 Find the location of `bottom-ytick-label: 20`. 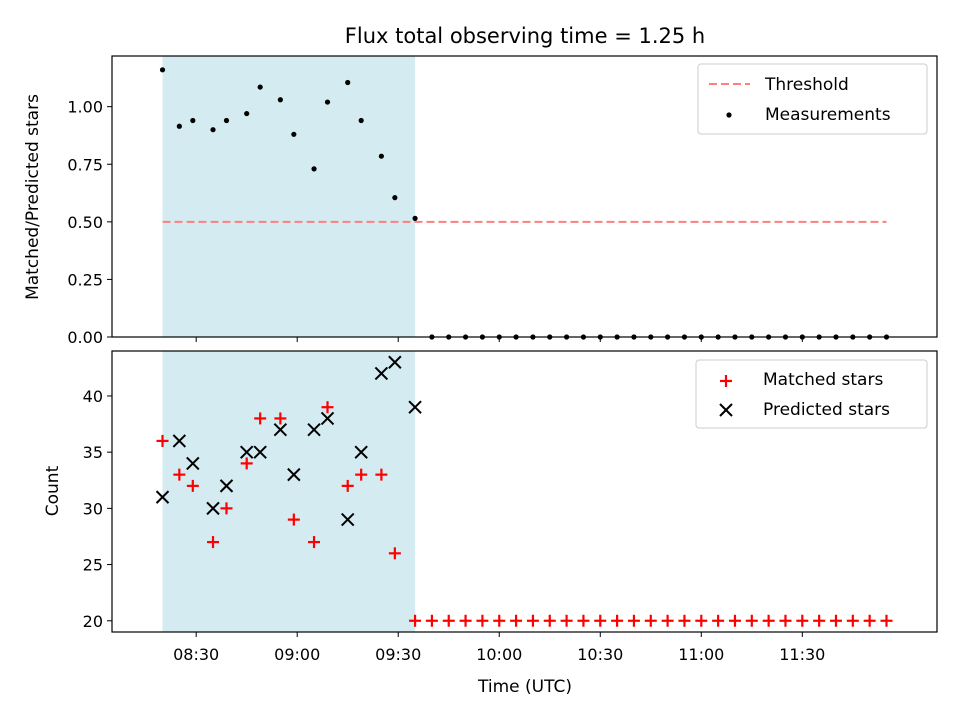

bottom-ytick-label: 20 is located at coordinates (93, 621).